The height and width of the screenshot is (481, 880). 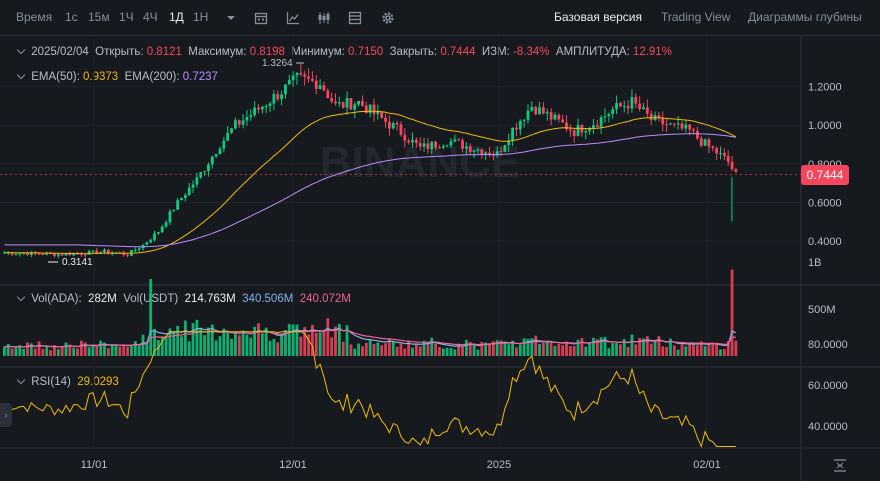 I want to click on vol-usdt-value: 214.763M, so click(x=210, y=299).